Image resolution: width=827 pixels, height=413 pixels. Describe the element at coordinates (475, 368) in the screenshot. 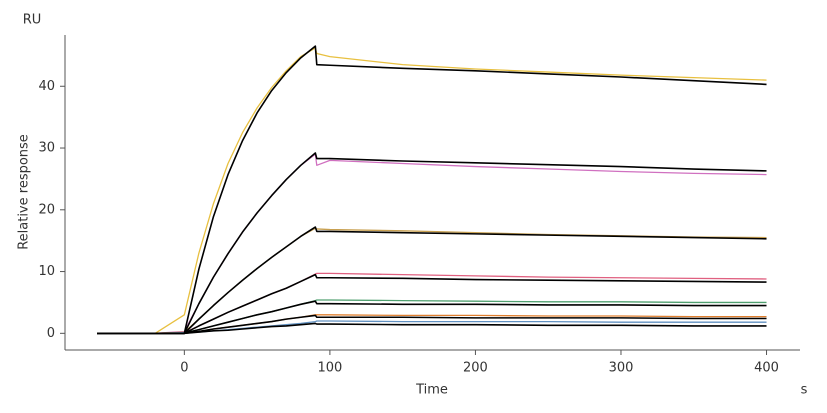

I see `x-tick-label: 200` at that location.